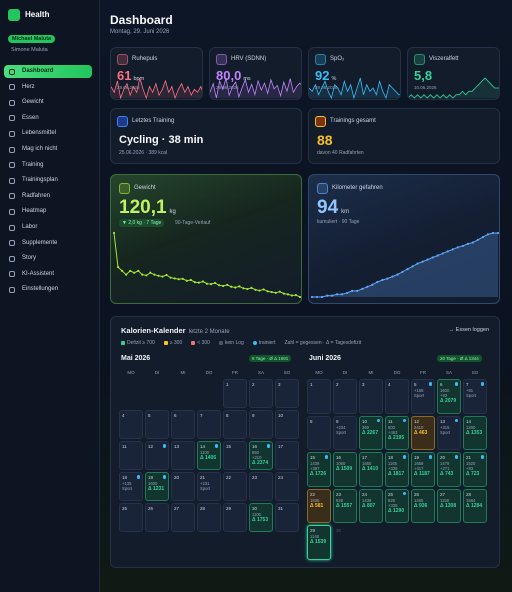  I want to click on day-line: 828, so click(339, 500).